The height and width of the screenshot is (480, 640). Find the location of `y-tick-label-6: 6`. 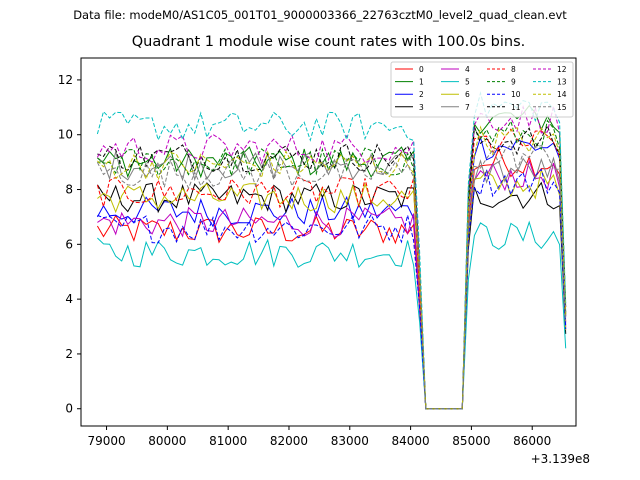

y-tick-label-6: 6 is located at coordinates (69, 244).